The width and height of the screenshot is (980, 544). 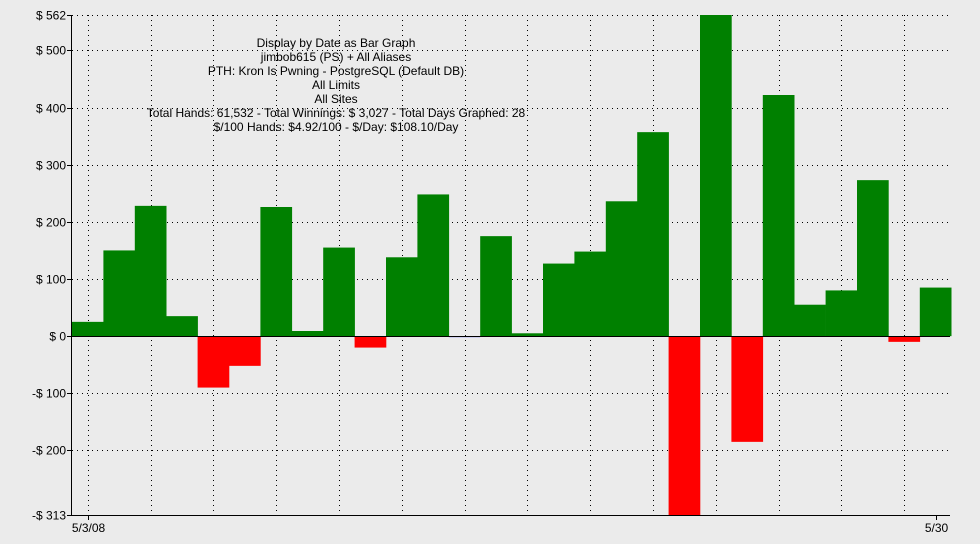 I want to click on y-tick-label: $ 400, so click(x=51, y=109).